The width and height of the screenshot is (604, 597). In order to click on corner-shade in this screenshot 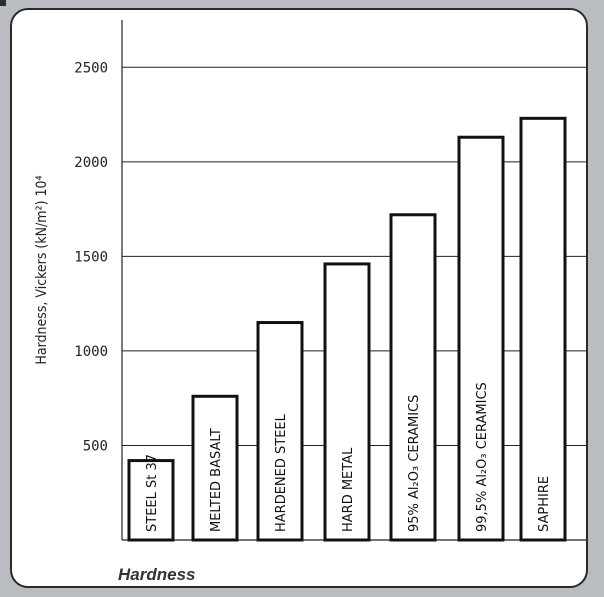, I will do `click(3, 3)`.